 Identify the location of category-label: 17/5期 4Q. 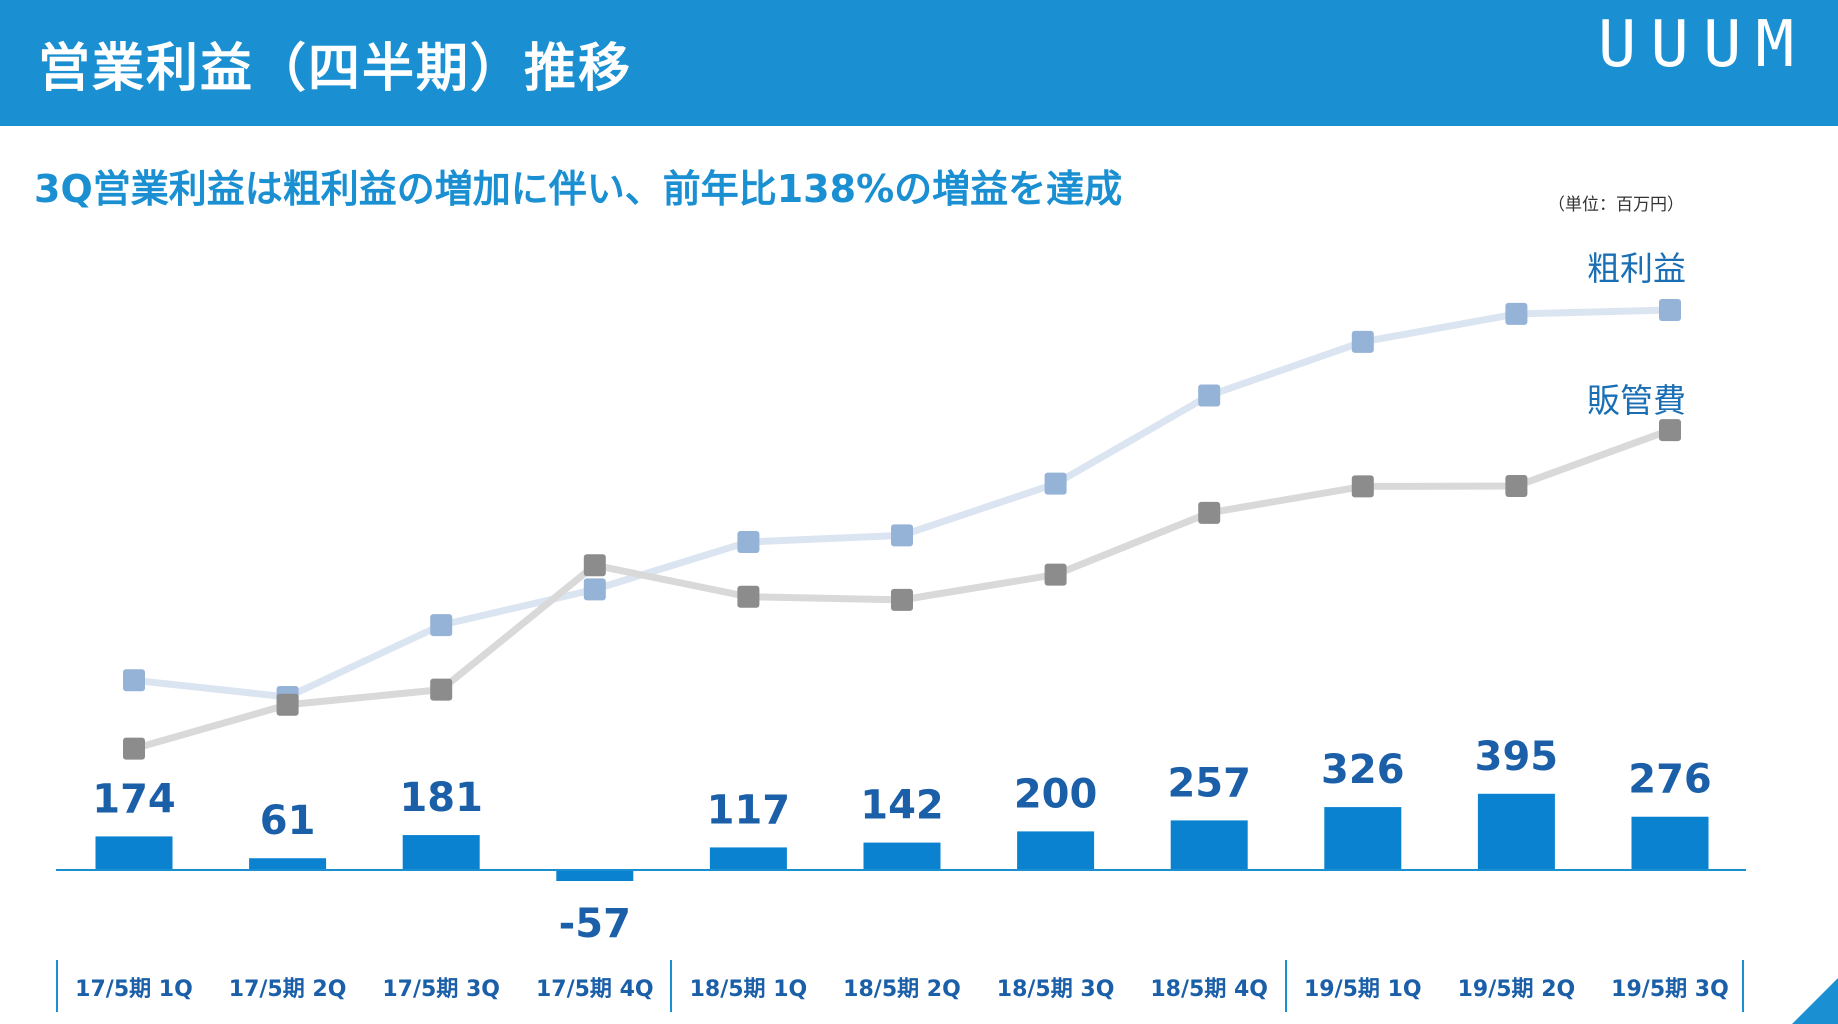
(595, 989).